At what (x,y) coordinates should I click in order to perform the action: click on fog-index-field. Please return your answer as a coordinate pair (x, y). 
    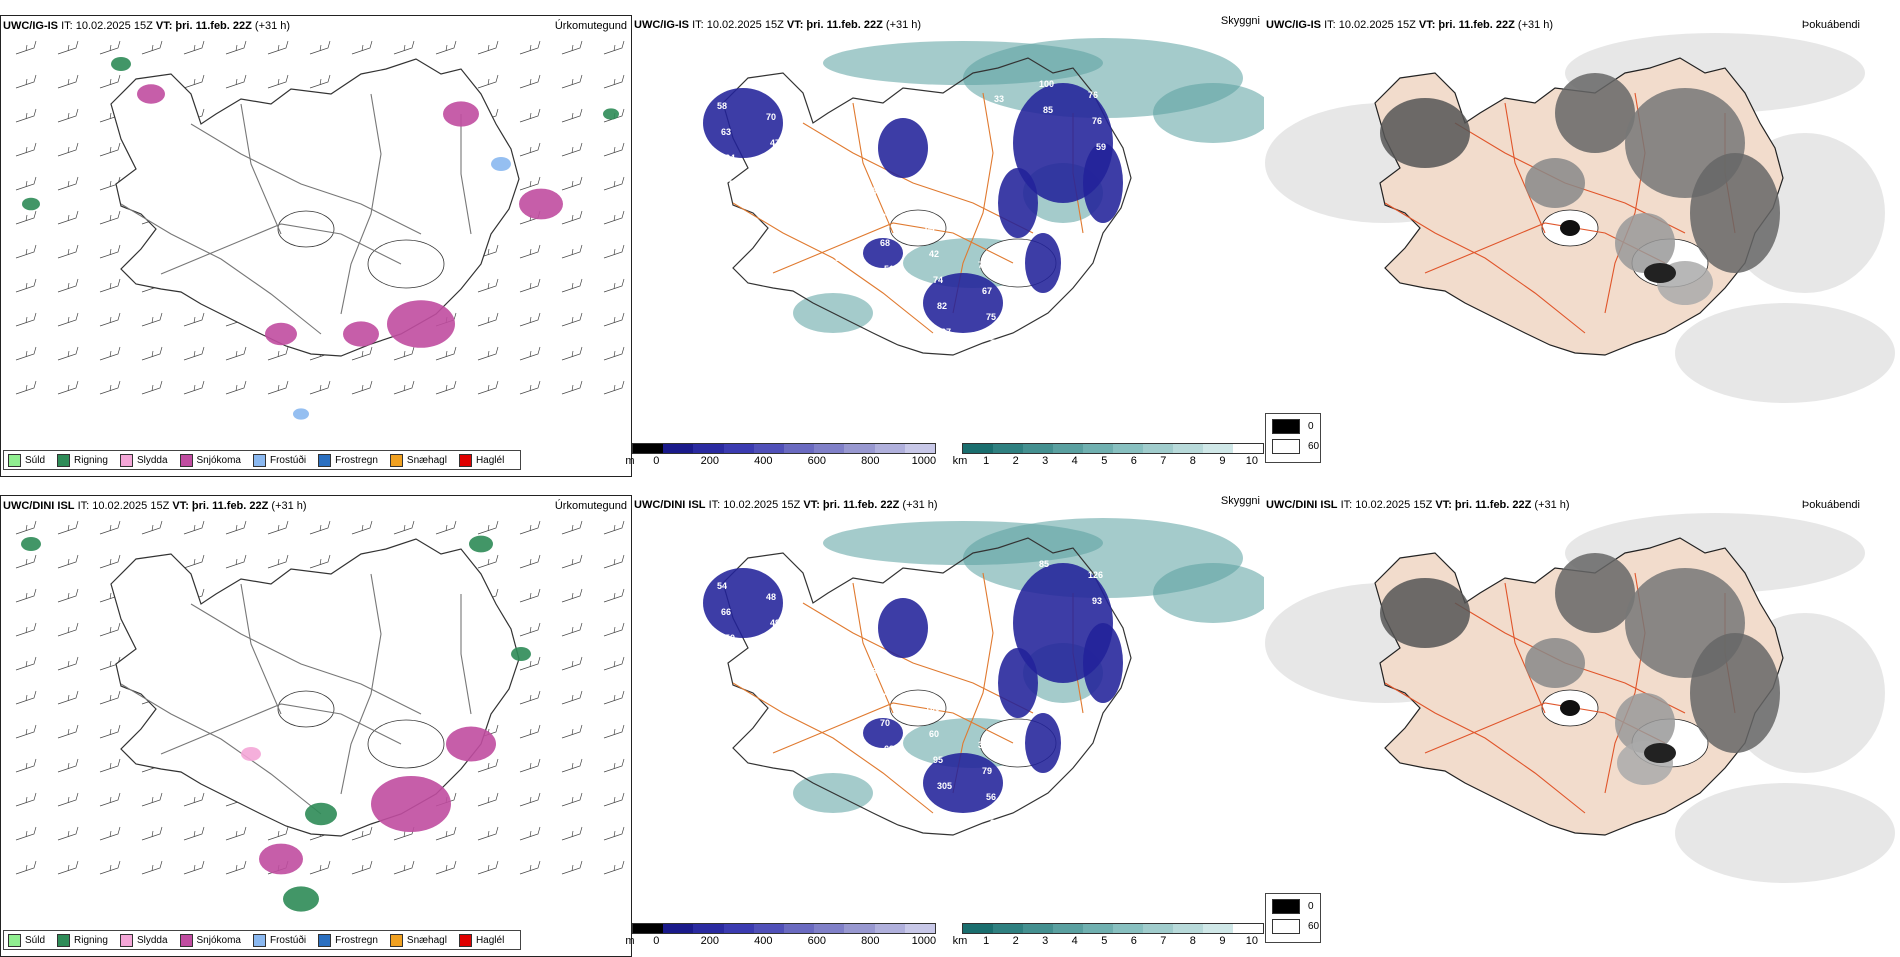
    Looking at the image, I should click on (1580, 669).